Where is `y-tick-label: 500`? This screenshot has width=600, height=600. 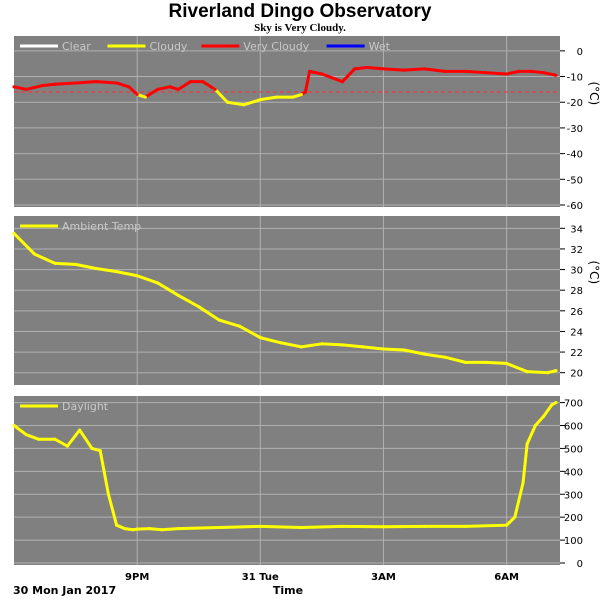 y-tick-label: 500 is located at coordinates (573, 449).